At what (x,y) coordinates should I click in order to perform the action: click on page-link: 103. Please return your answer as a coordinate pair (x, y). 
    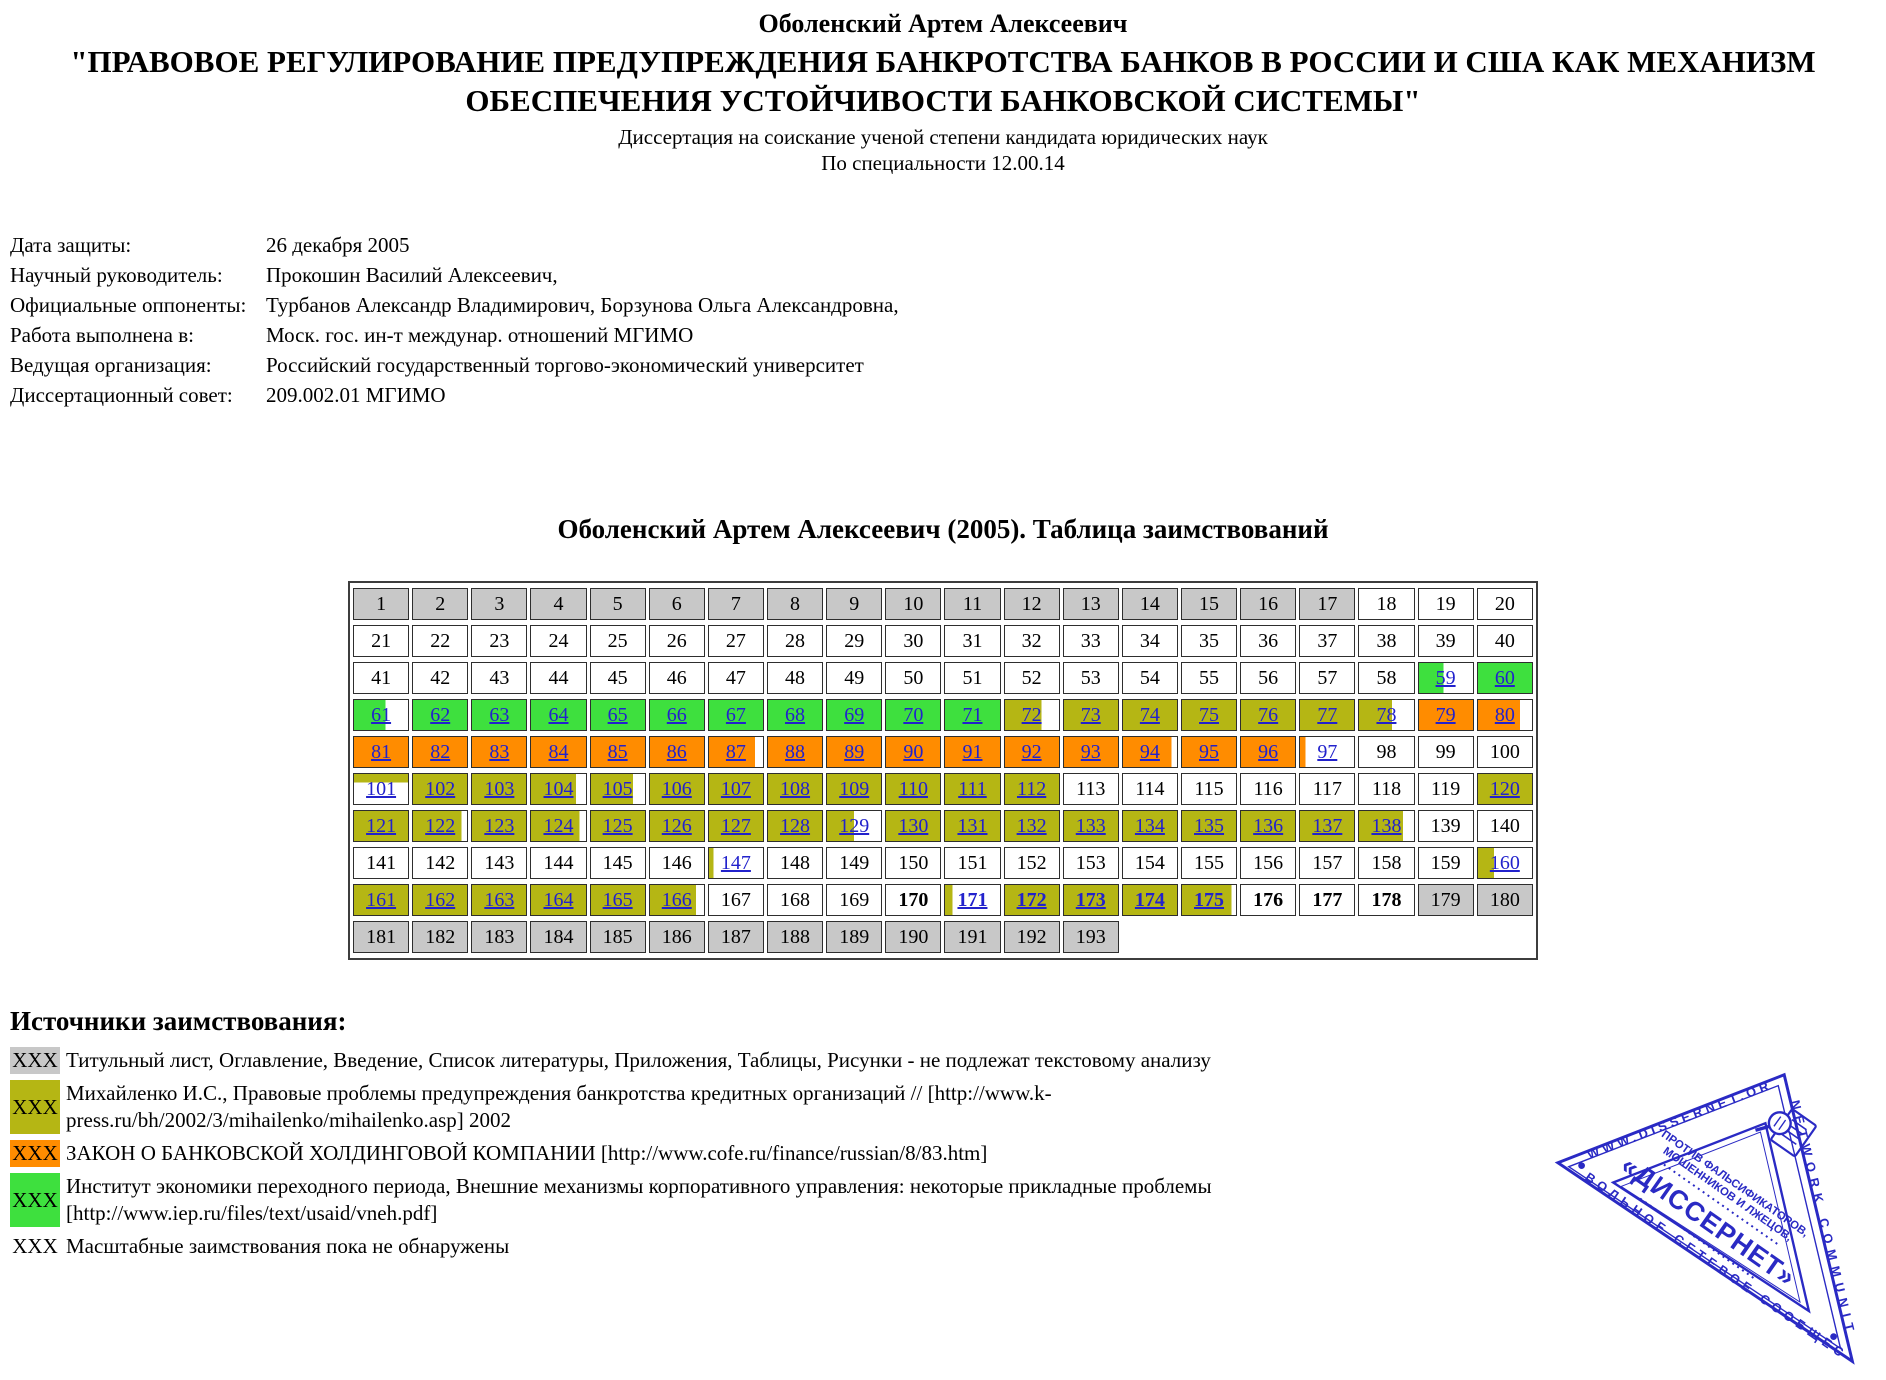
    Looking at the image, I should click on (499, 789).